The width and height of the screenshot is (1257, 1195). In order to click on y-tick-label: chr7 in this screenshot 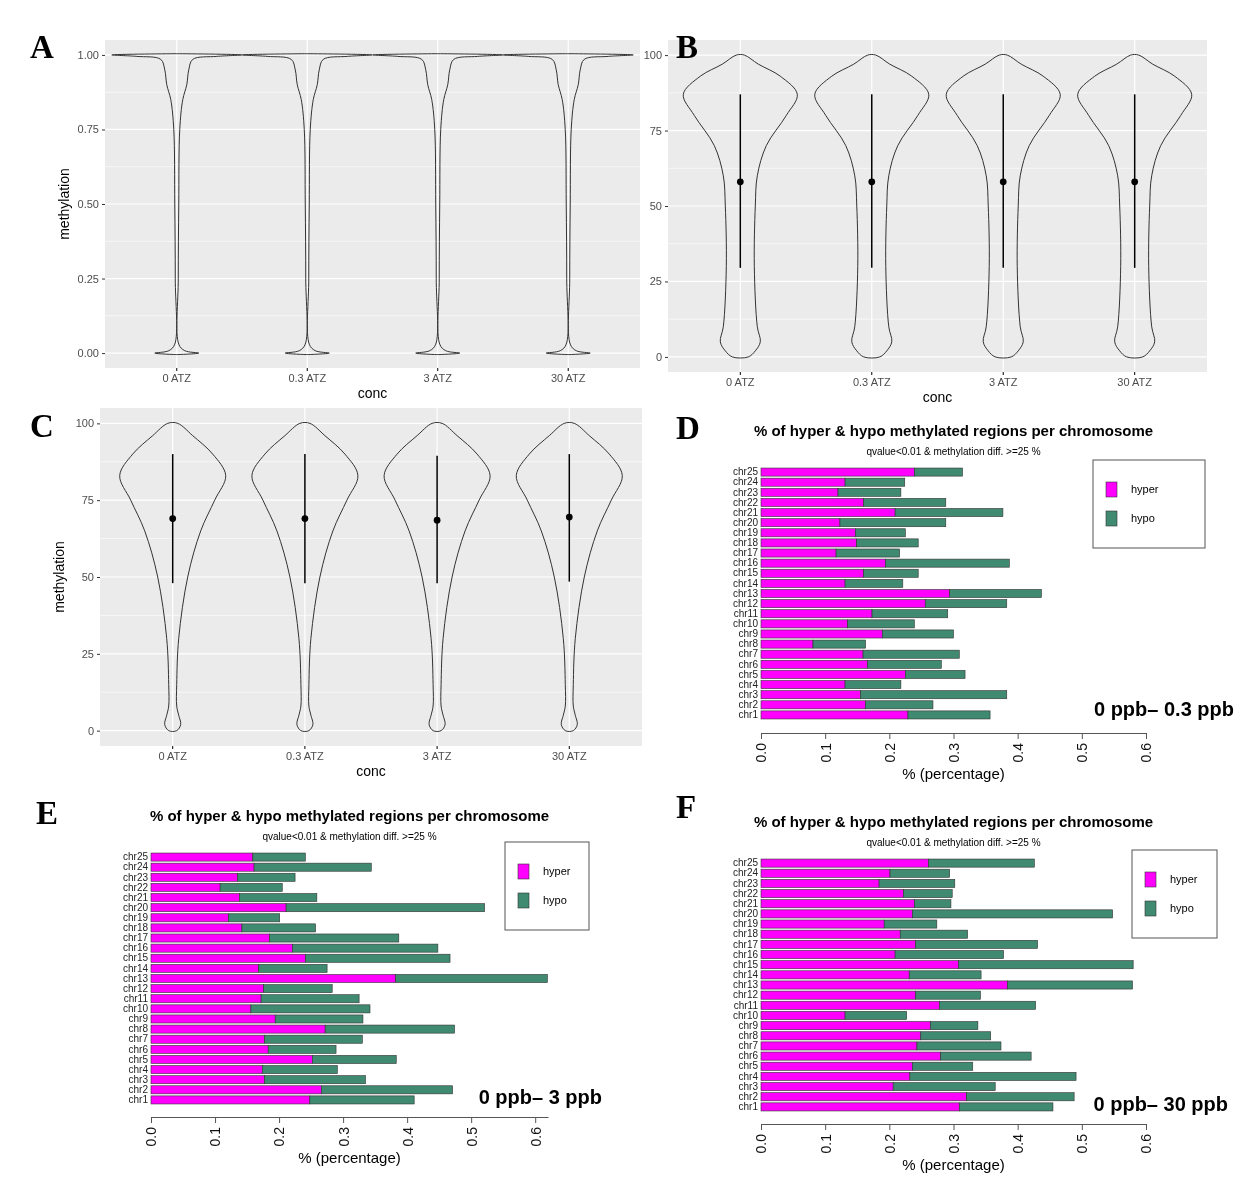, I will do `click(748, 654)`.